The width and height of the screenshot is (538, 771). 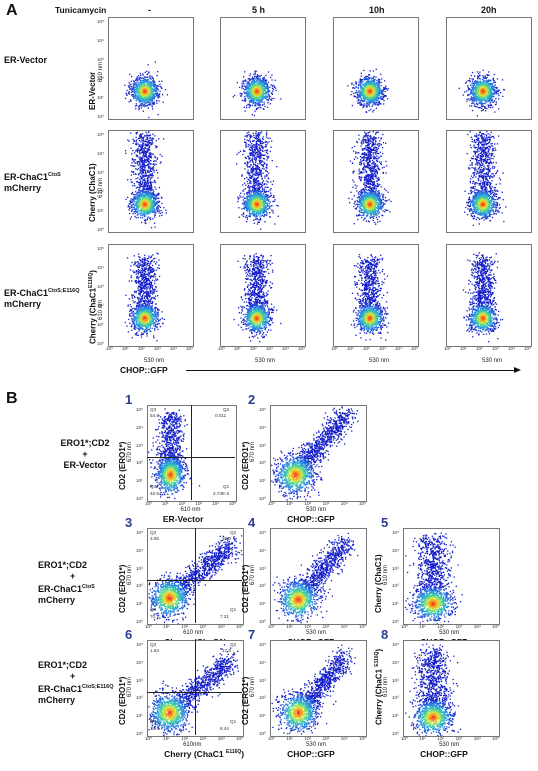 I want to click on b-7-xtick-5: 10⁵, so click(x=362, y=738).